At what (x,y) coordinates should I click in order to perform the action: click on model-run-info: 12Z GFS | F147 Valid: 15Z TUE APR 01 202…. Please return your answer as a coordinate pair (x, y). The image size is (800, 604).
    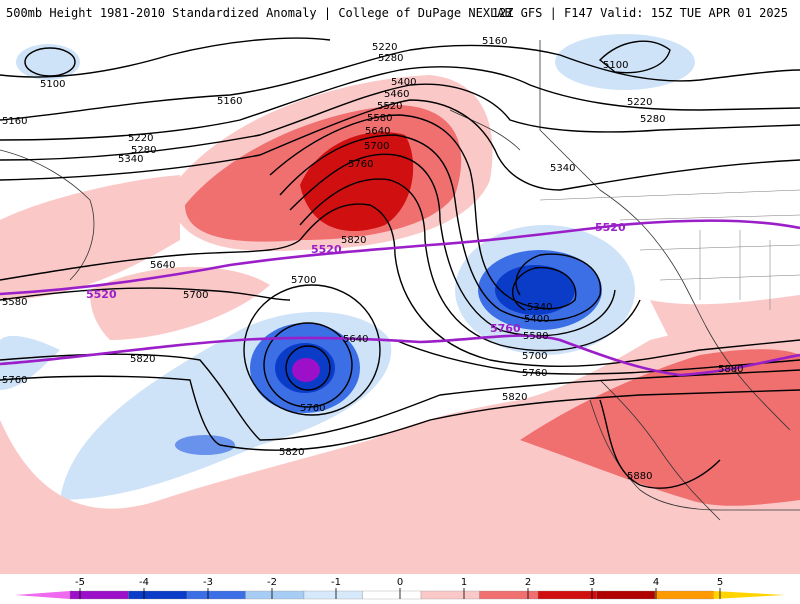
    Looking at the image, I should click on (639, 13).